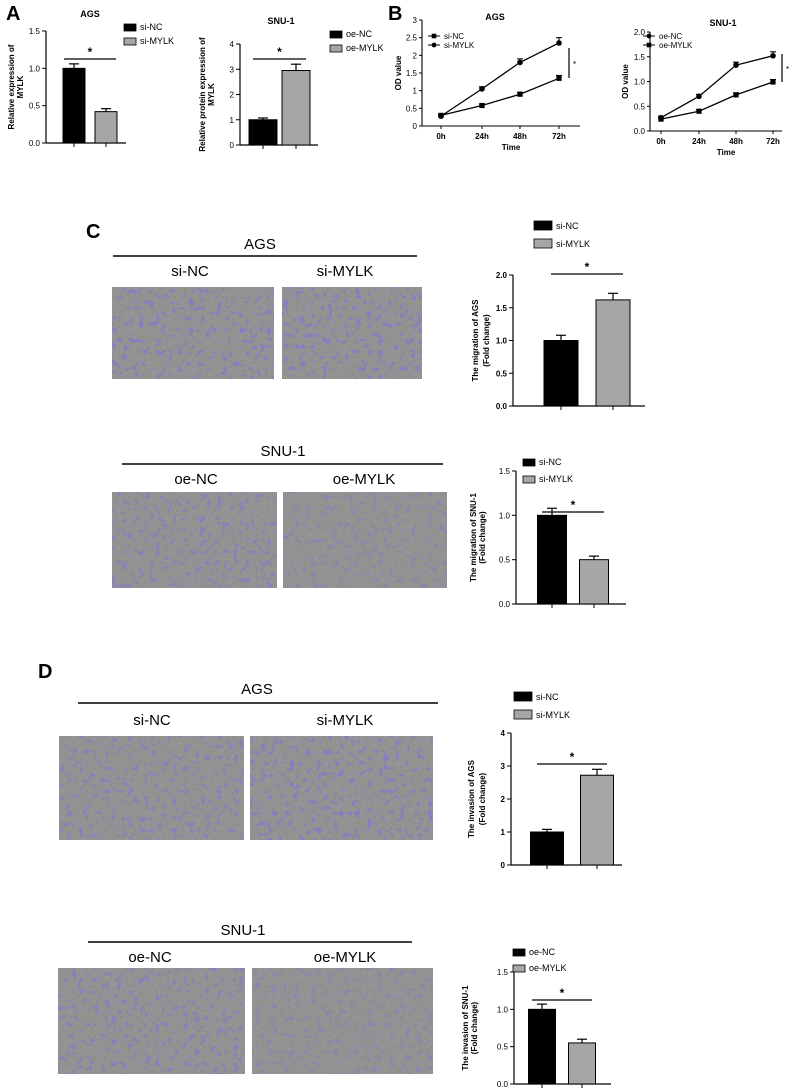 The height and width of the screenshot is (1090, 796). I want to click on series-oe-mylk: oe-MYLK, so click(709, 81).